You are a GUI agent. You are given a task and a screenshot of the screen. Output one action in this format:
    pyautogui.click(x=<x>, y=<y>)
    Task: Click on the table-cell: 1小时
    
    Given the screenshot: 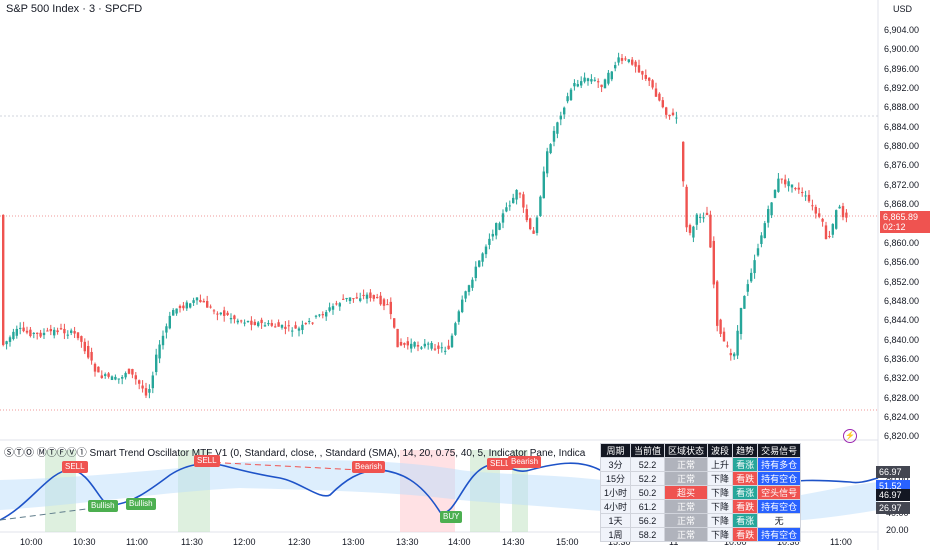 What is the action you would take?
    pyautogui.click(x=615, y=492)
    